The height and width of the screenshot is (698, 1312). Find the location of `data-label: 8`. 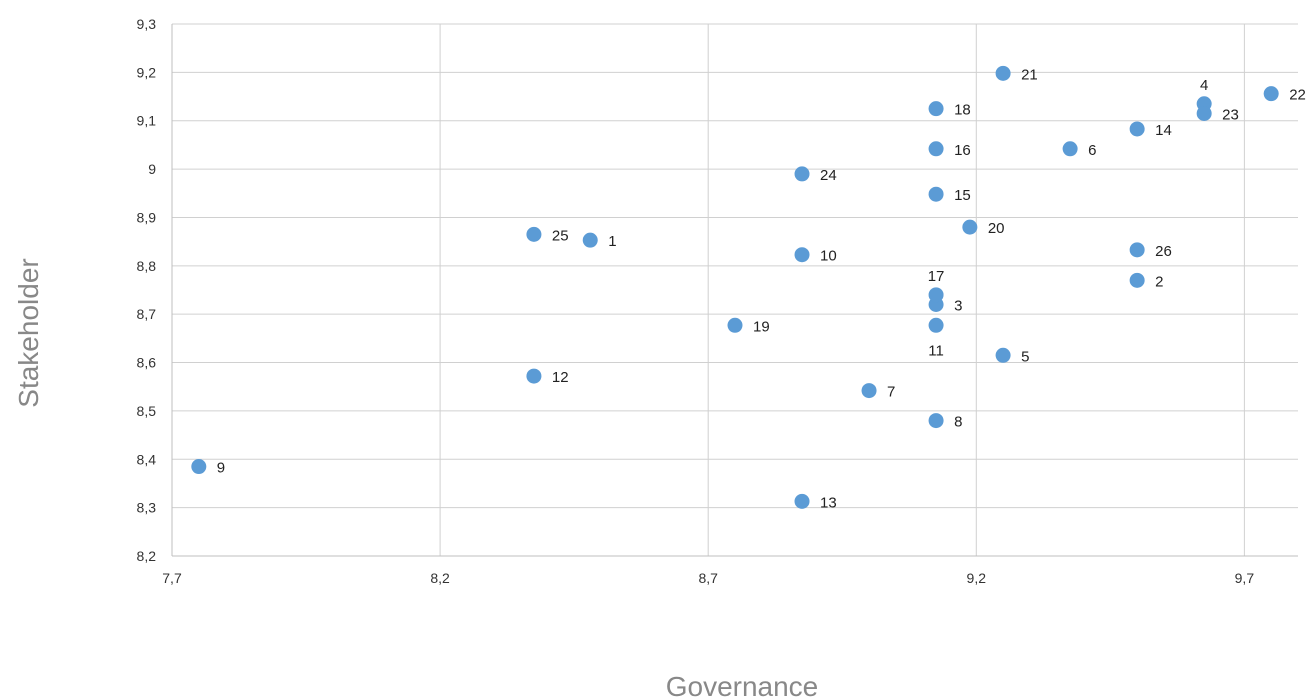

data-label: 8 is located at coordinates (958, 422).